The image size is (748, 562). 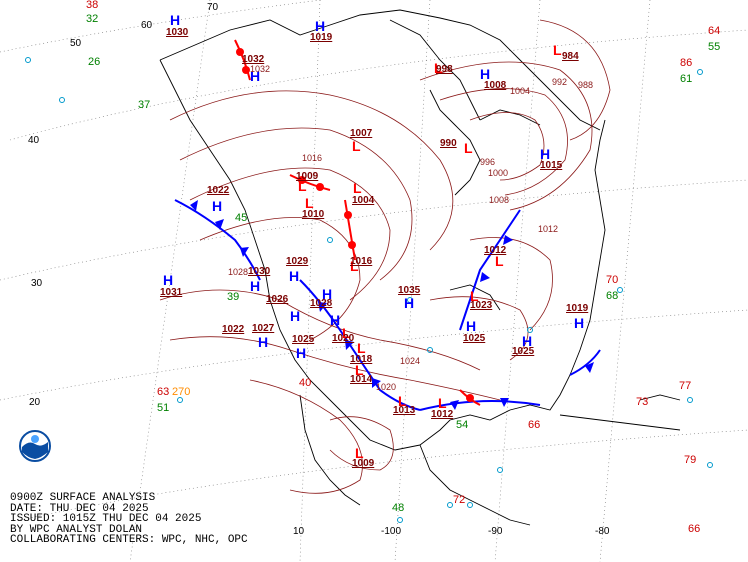 I want to click on low-center-pressure: 984, so click(x=570, y=56).